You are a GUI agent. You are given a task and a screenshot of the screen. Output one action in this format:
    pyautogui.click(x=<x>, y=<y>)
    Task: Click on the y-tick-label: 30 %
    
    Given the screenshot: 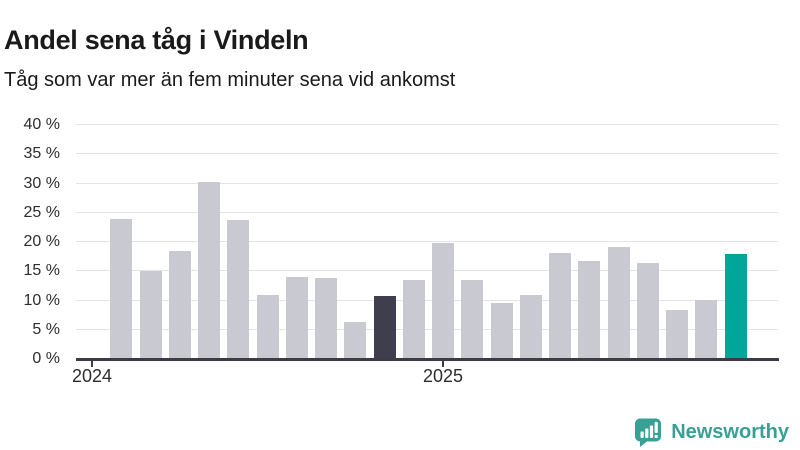 What is the action you would take?
    pyautogui.click(x=41, y=183)
    